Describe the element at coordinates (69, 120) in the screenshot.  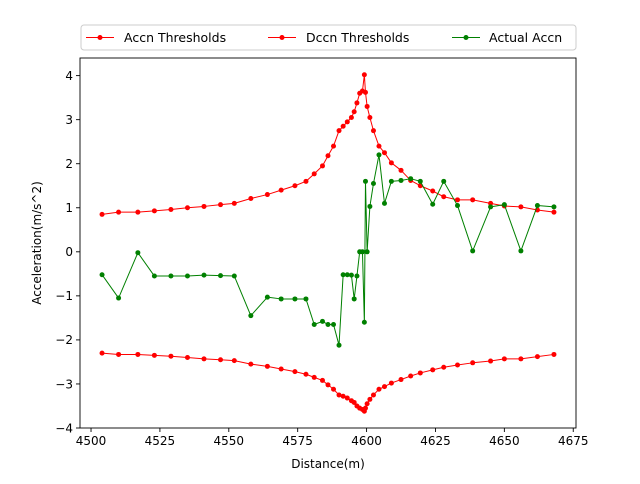
I see `y-tick-label: 3` at that location.